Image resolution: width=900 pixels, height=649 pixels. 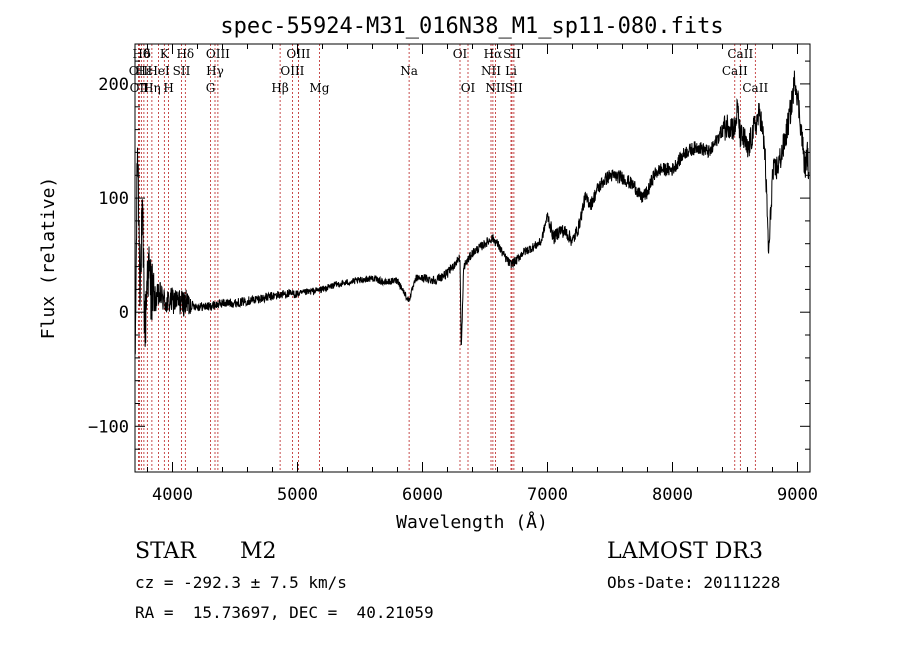 What do you see at coordinates (113, 85) in the screenshot?
I see `y-tick-label: 200` at bounding box center [113, 85].